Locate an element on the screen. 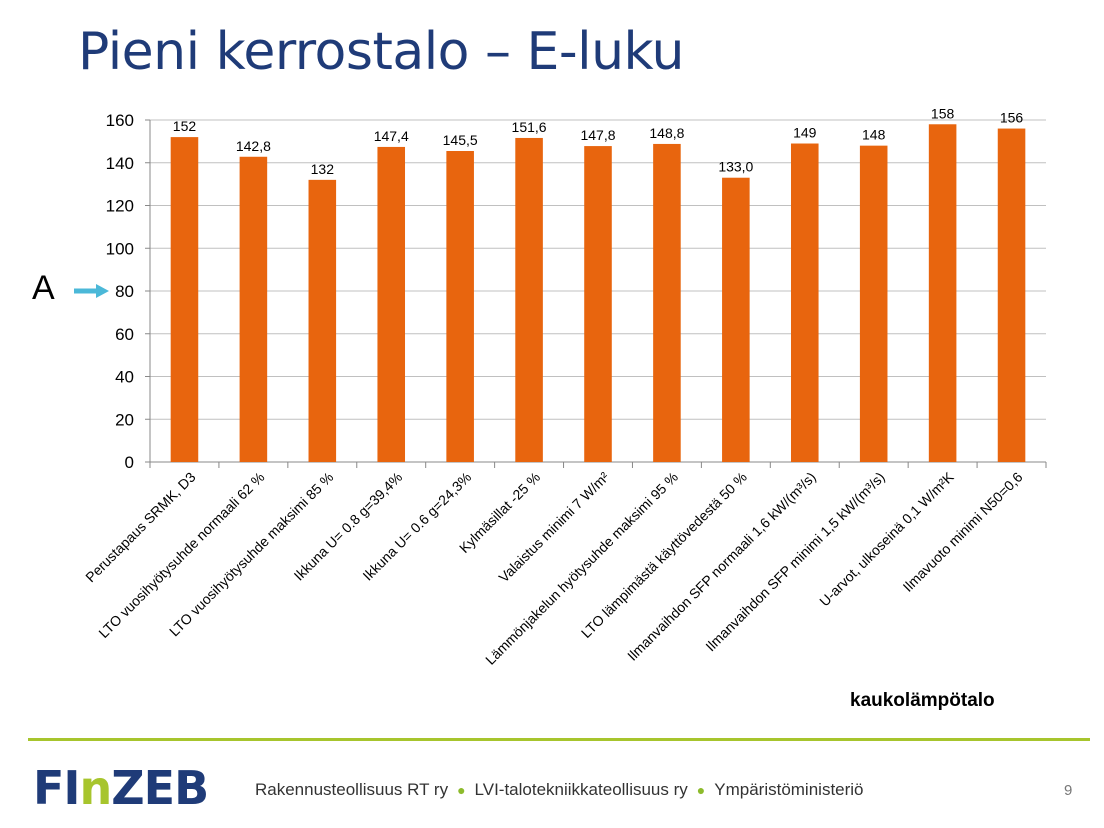  category-label: Valaistus minimi 7 W/m² is located at coordinates (553, 527).